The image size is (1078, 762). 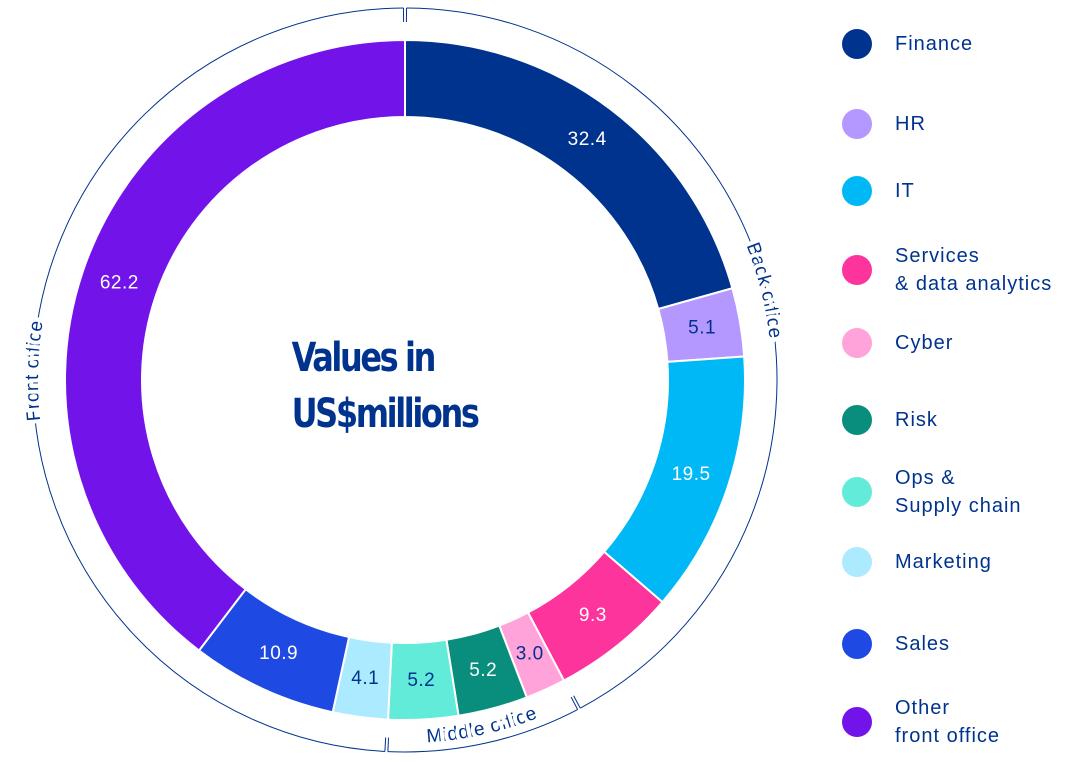 I want to click on legend-label: Ops & Supply chain, so click(x=958, y=492).